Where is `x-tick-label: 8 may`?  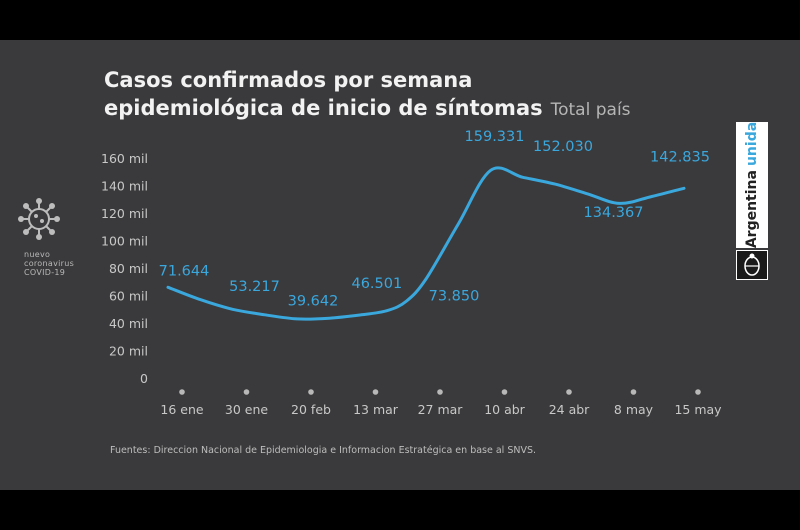 x-tick-label: 8 may is located at coordinates (634, 409).